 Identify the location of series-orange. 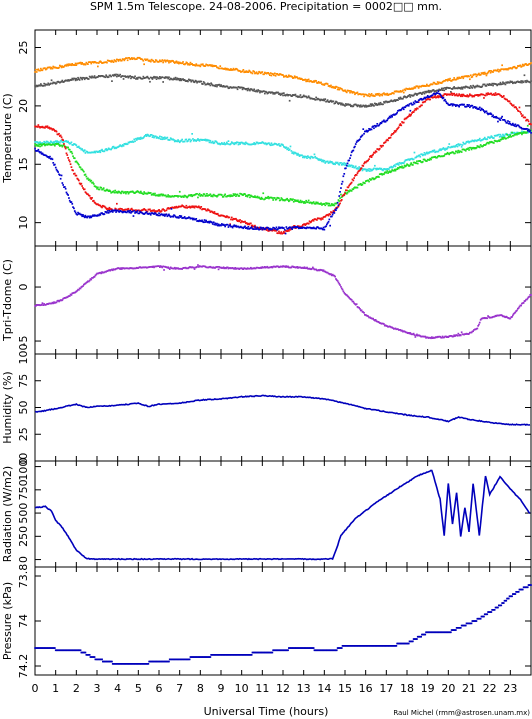
(283, 77).